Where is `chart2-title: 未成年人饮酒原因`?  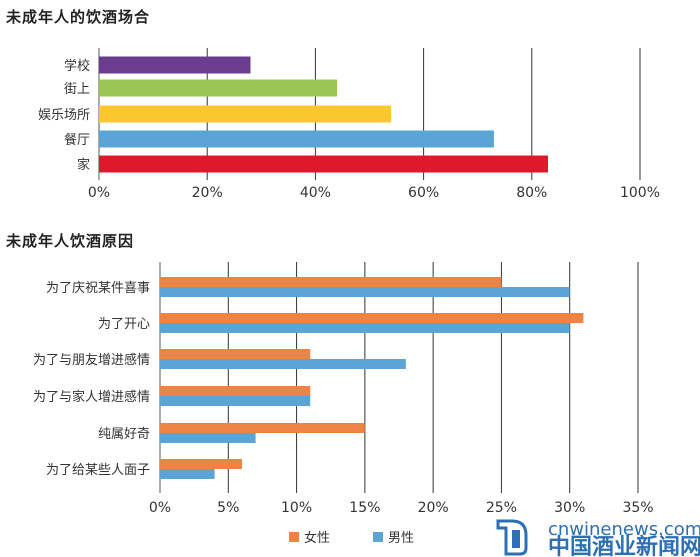
chart2-title: 未成年人饮酒原因 is located at coordinates (70, 241).